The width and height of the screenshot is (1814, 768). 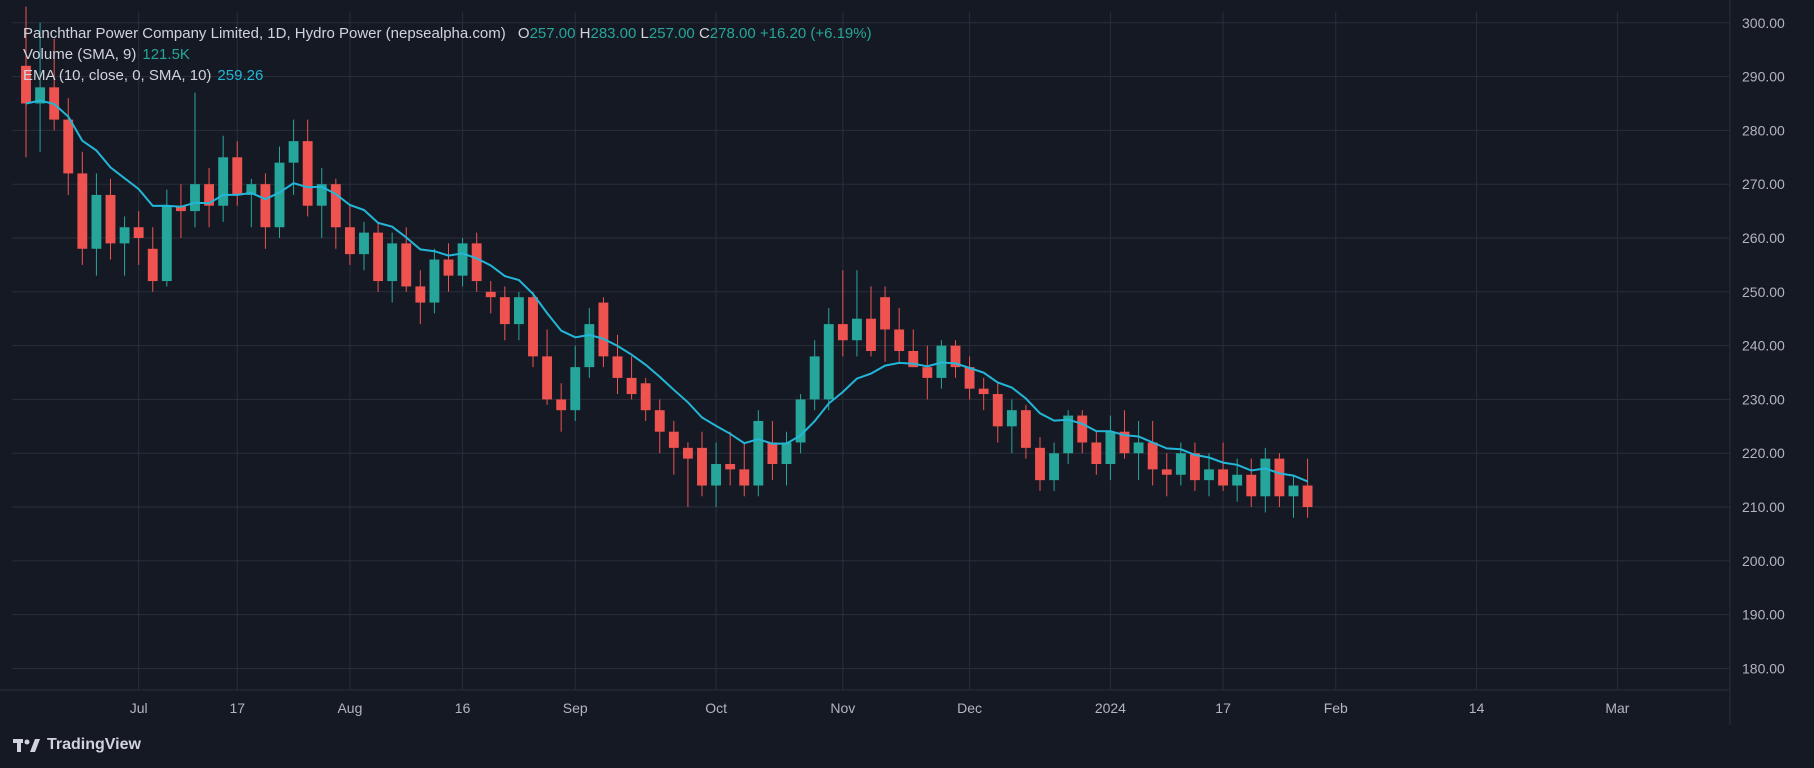 I want to click on tradingview-brand: TradingView, so click(x=77, y=745).